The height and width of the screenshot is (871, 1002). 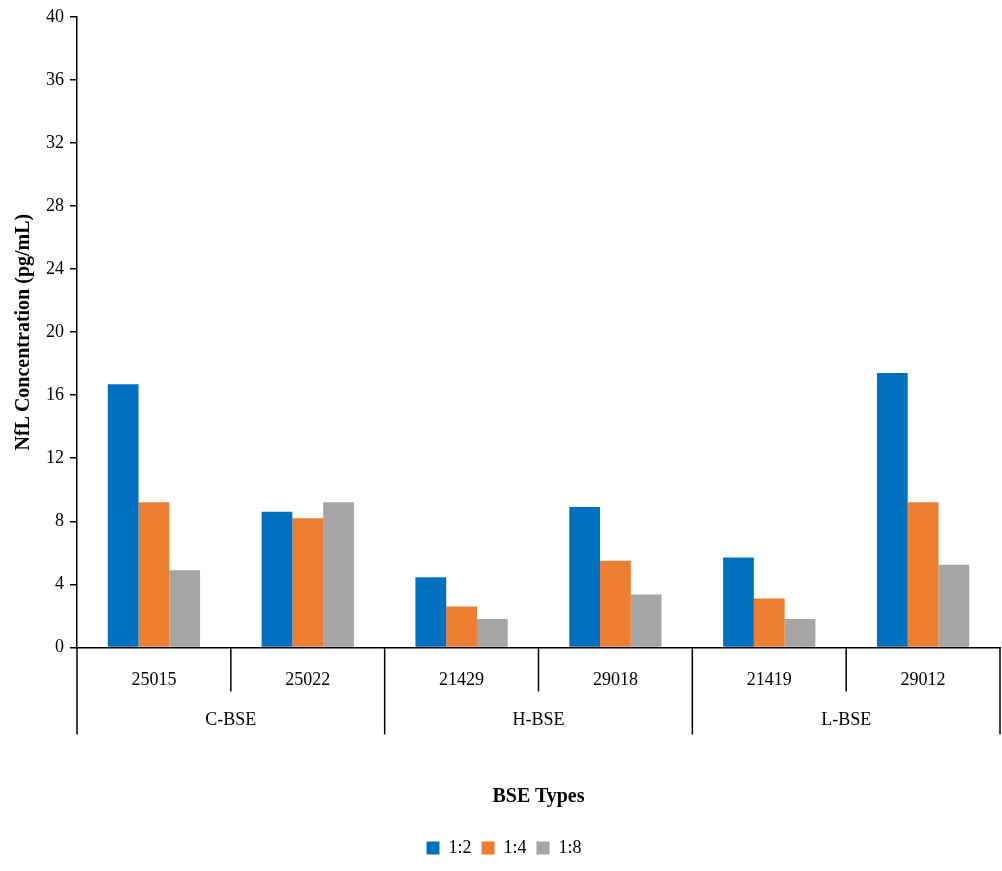 I want to click on y-tick-label: 4, so click(x=59, y=583).